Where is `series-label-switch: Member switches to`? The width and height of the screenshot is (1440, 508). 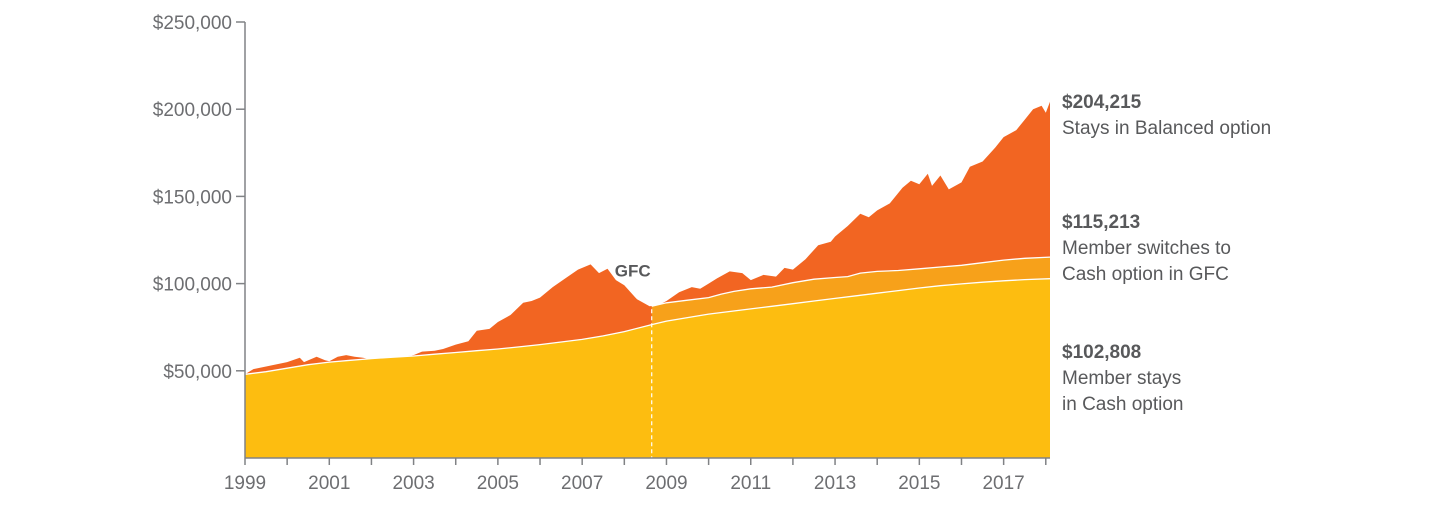 series-label-switch: Member switches to is located at coordinates (1146, 248).